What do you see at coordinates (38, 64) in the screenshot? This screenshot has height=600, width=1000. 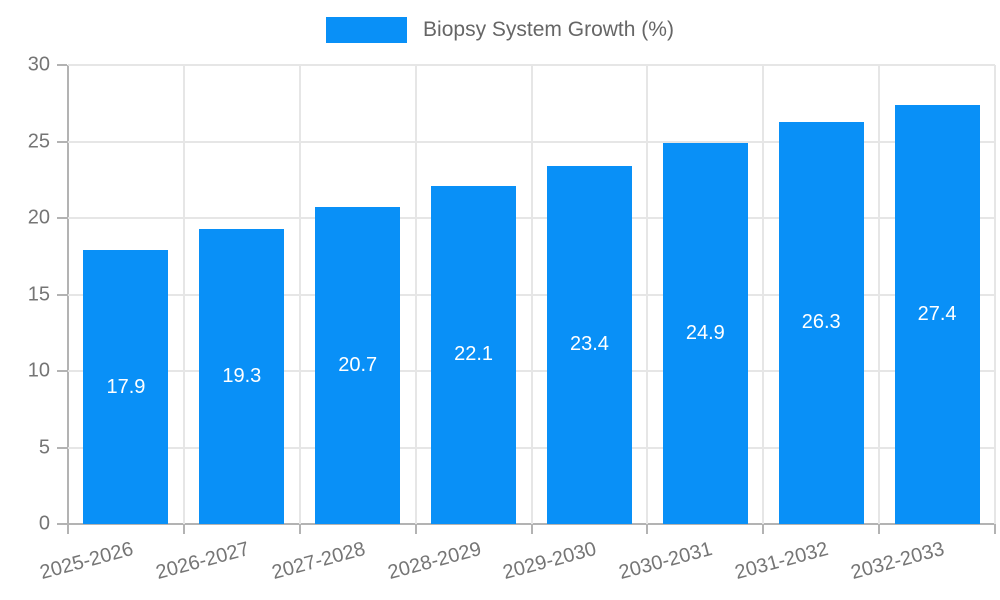 I see `y-tick-label: 30` at bounding box center [38, 64].